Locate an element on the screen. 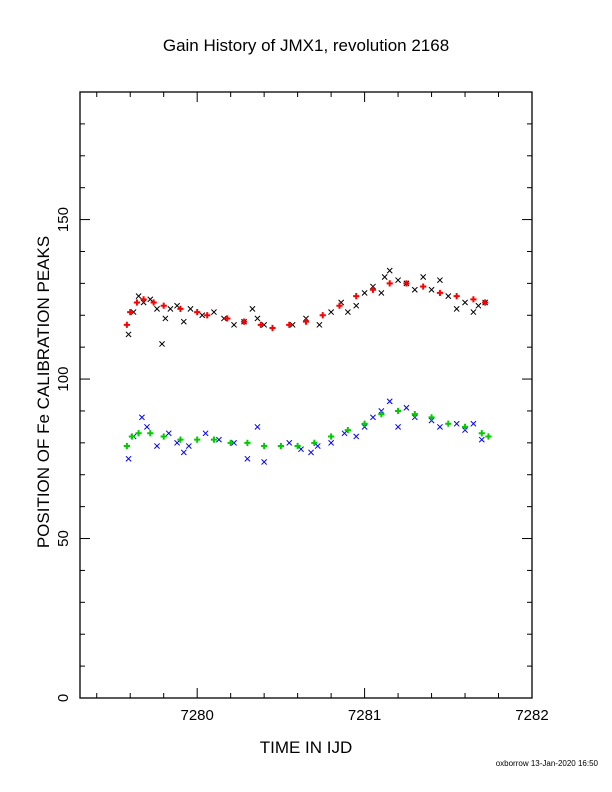 Image resolution: width=612 pixels, height=792 pixels. y-axis-label-text: POSITION OF Fe CALIBRATION PEAKS is located at coordinates (43, 392).